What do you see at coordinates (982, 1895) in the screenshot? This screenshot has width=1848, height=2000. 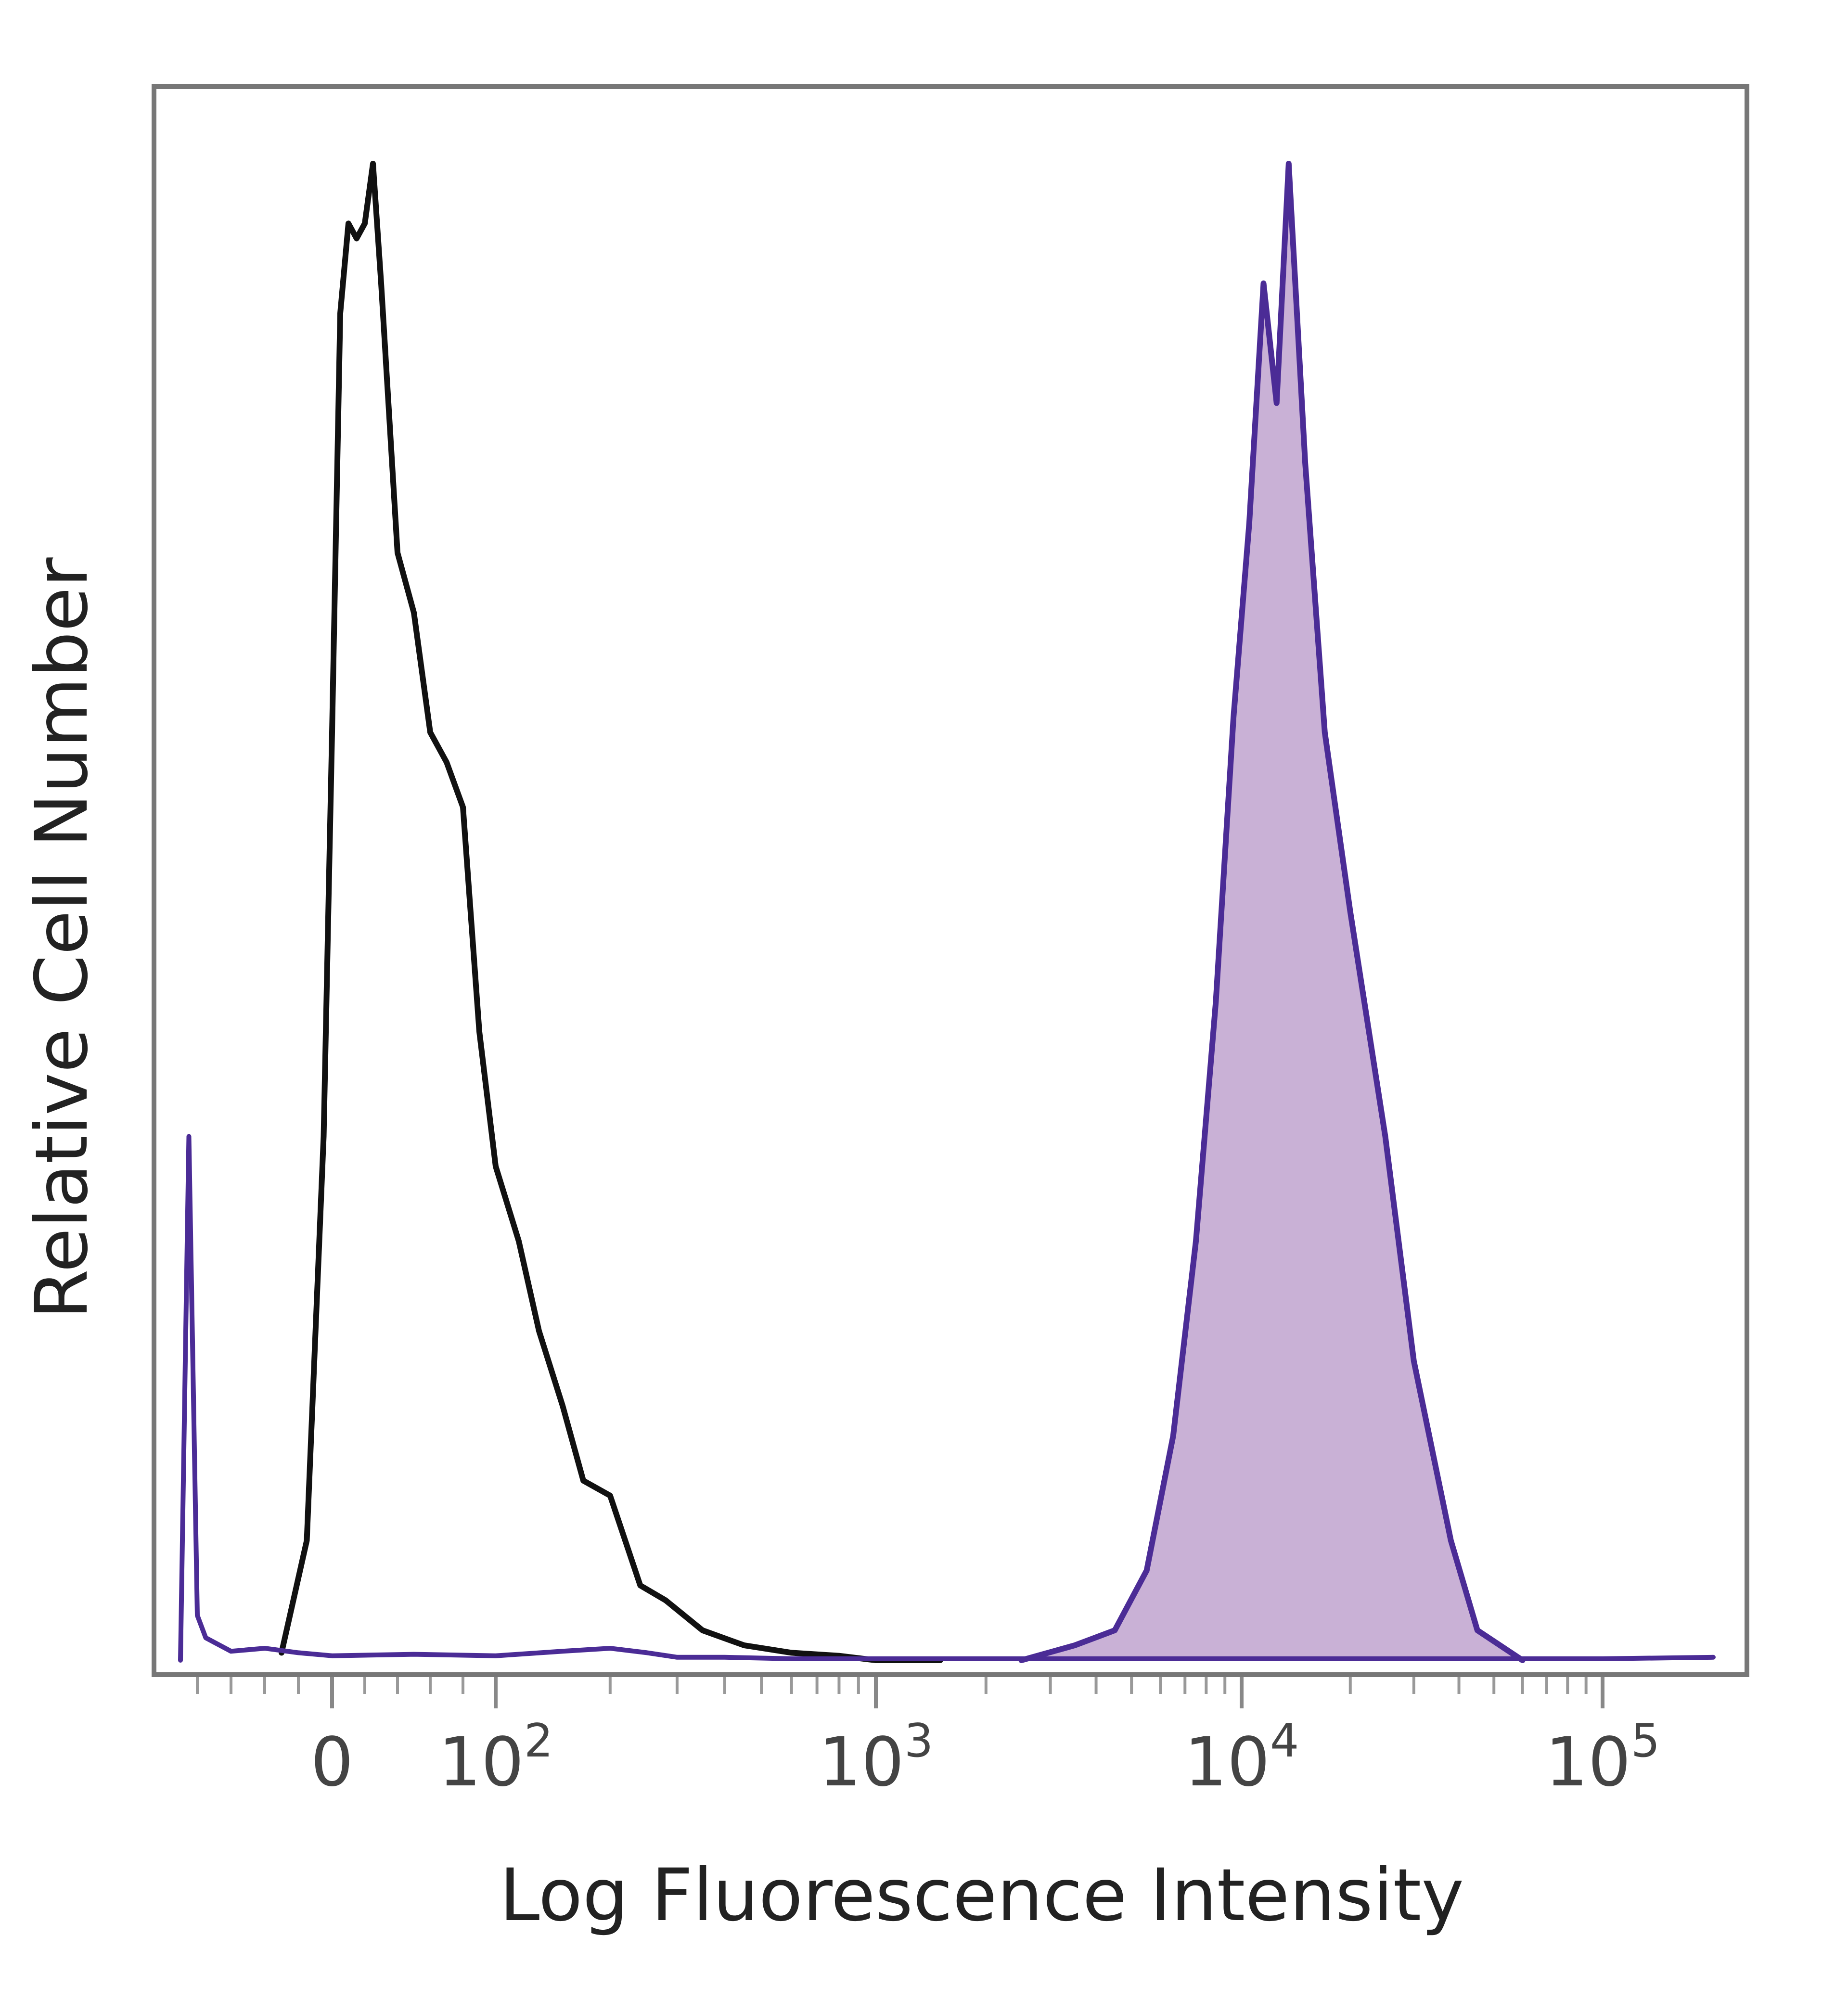 I see `x-axis-title: Log Fluorescence Intensity` at bounding box center [982, 1895].